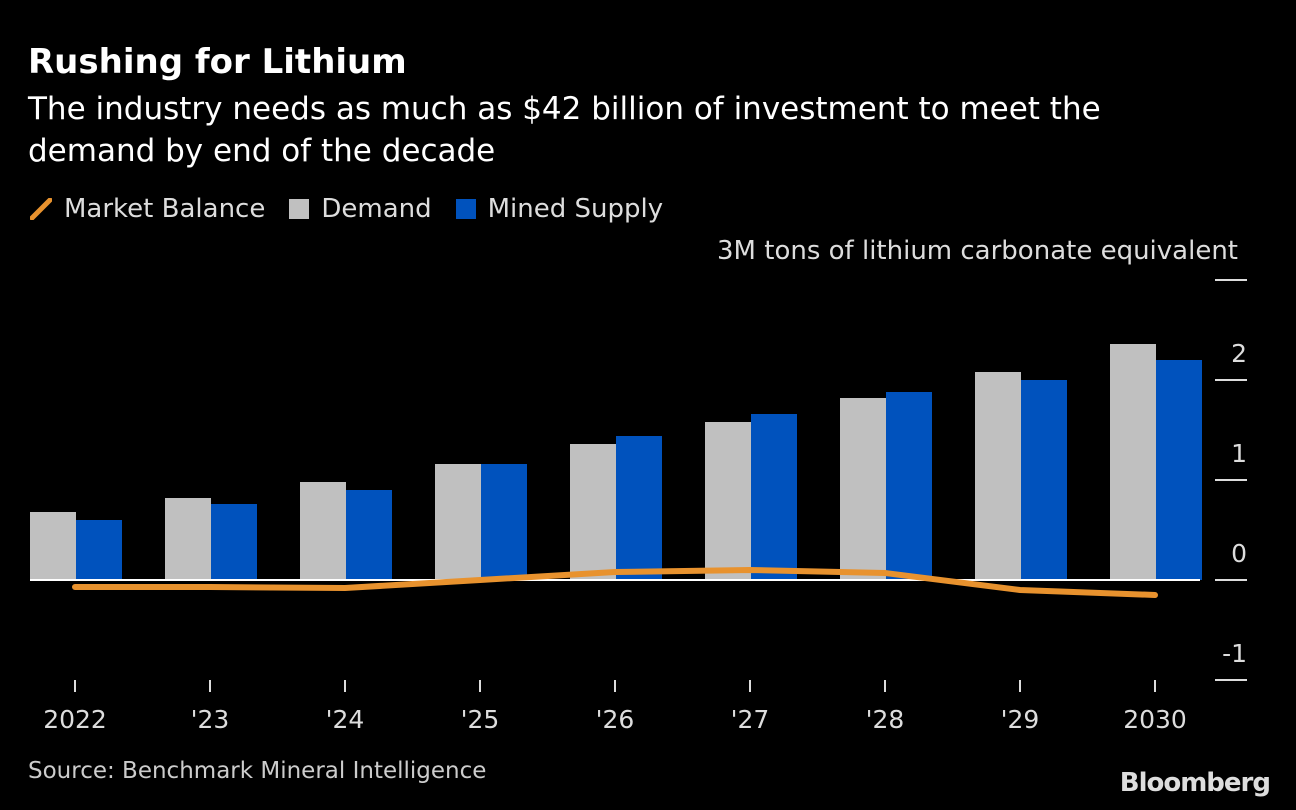  What do you see at coordinates (465, 209) in the screenshot?
I see `supply-swatch-icon` at bounding box center [465, 209].